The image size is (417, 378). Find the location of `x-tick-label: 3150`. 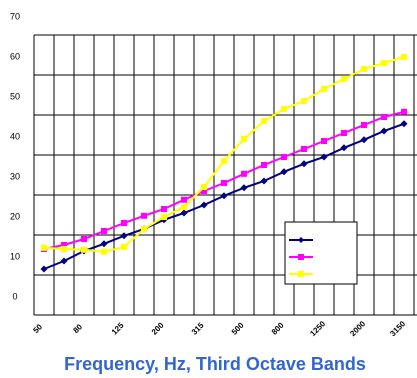

x-tick-label: 3150 is located at coordinates (397, 328).